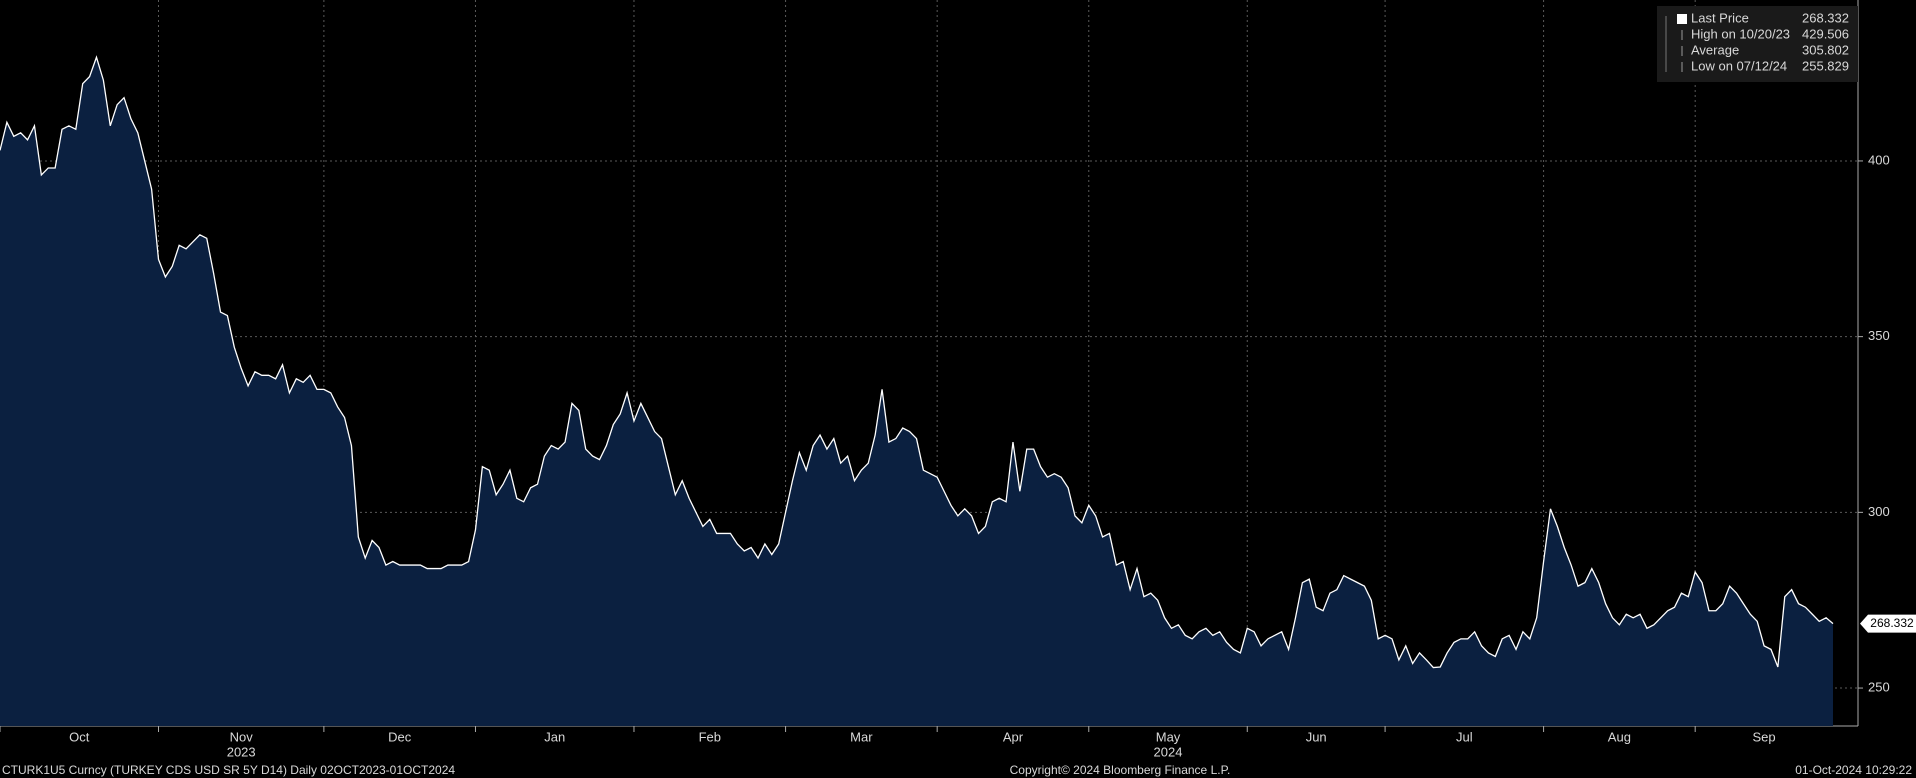  Describe the element at coordinates (1316, 736) in the screenshot. I see `x-tick-label: Jun` at that location.